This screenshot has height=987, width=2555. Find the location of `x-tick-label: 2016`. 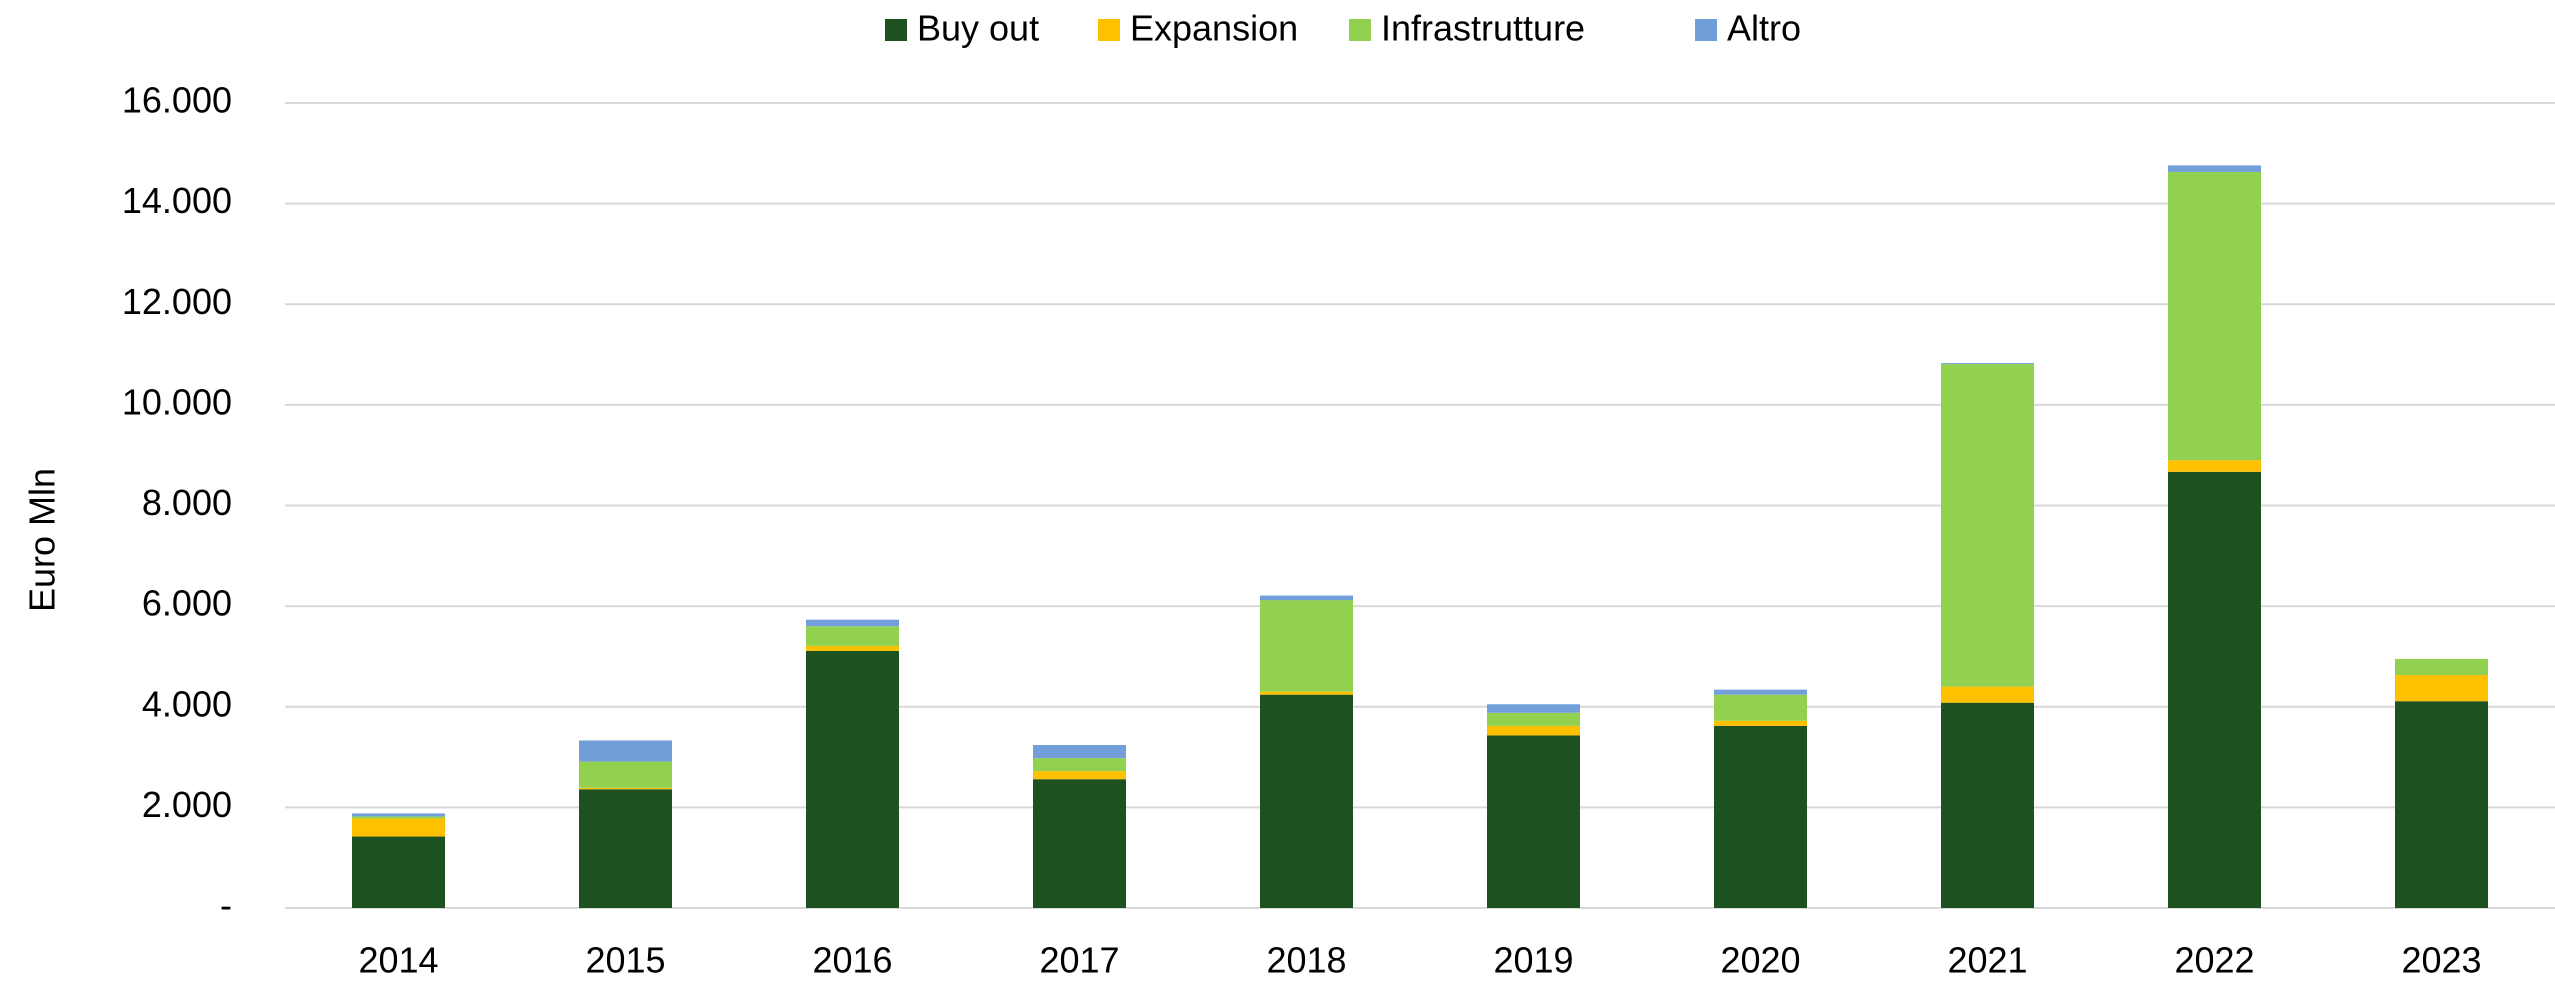

x-tick-label: 2016 is located at coordinates (852, 960).